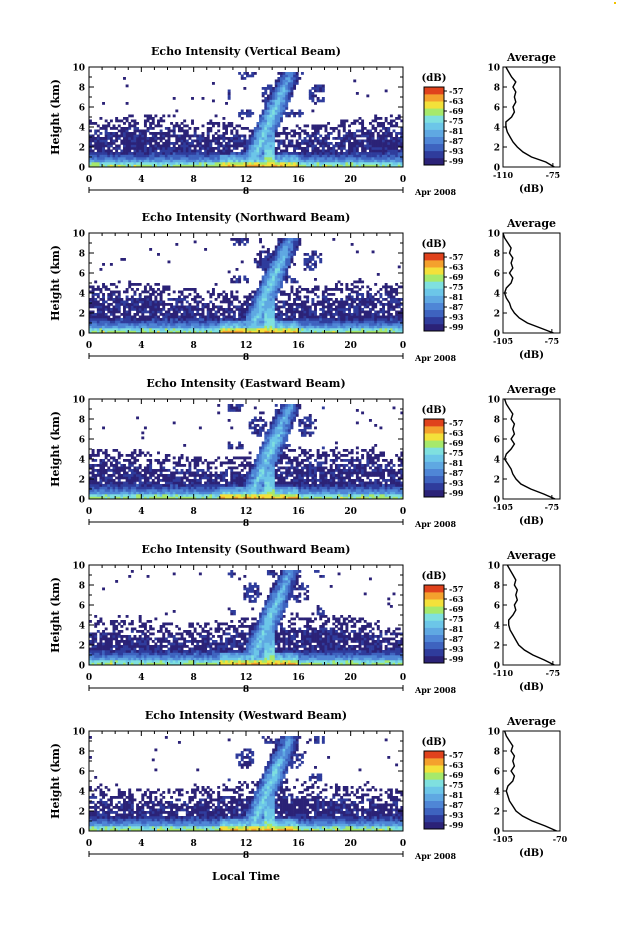 This screenshot has width=618, height=933. I want to click on colorbar-tick-label: -63, so click(456, 101).